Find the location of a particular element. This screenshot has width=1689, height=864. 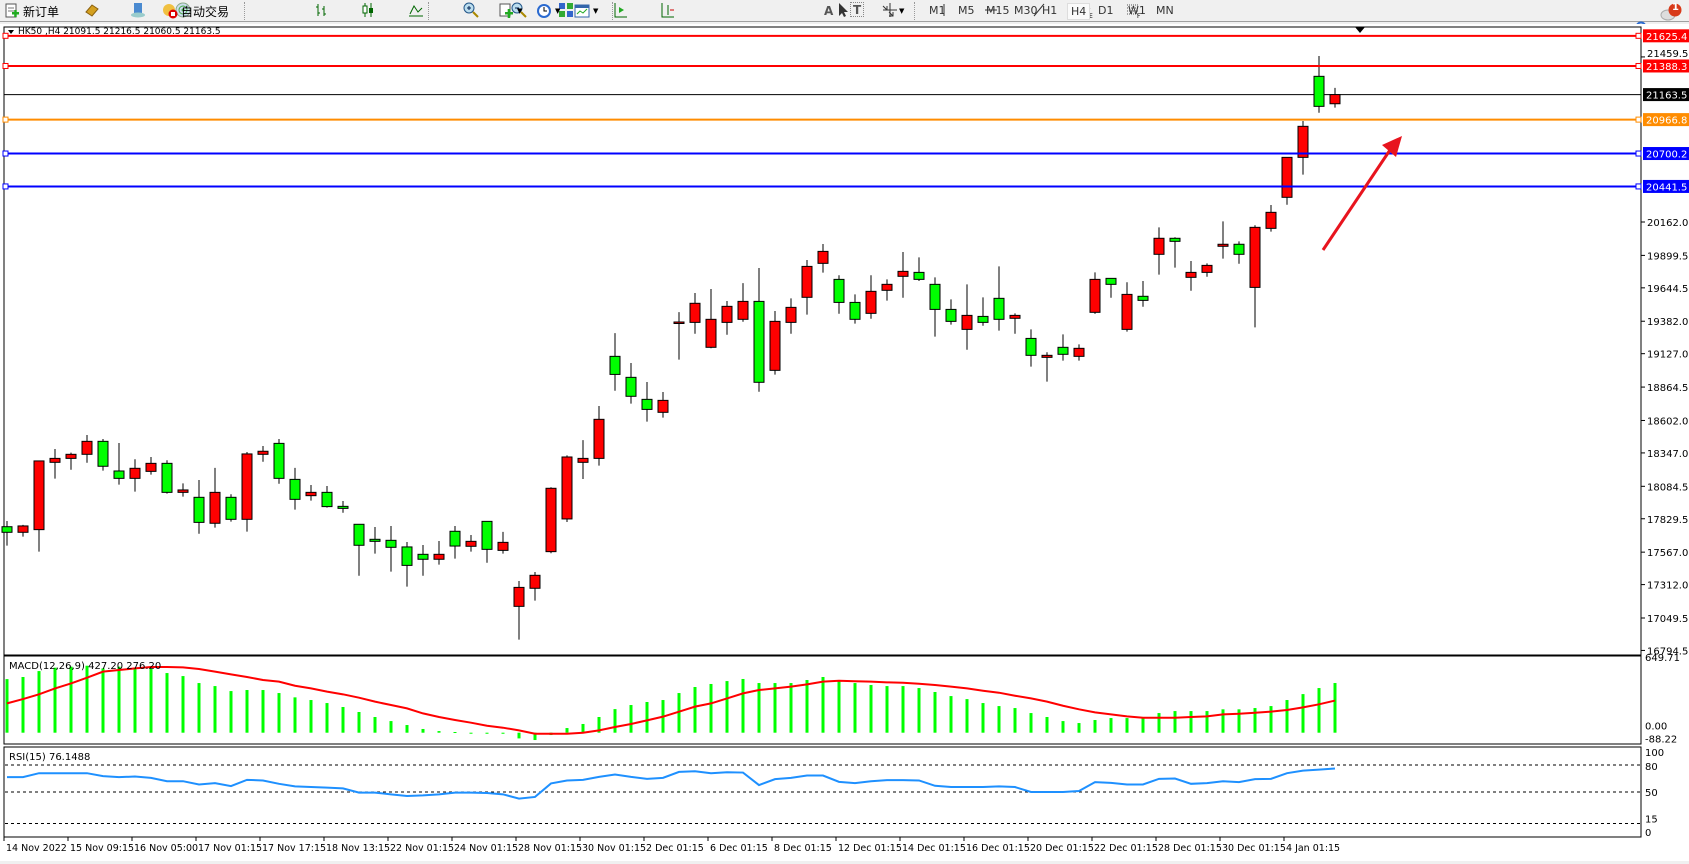

fibonacci-icon: F is located at coordinates (1134, 11).